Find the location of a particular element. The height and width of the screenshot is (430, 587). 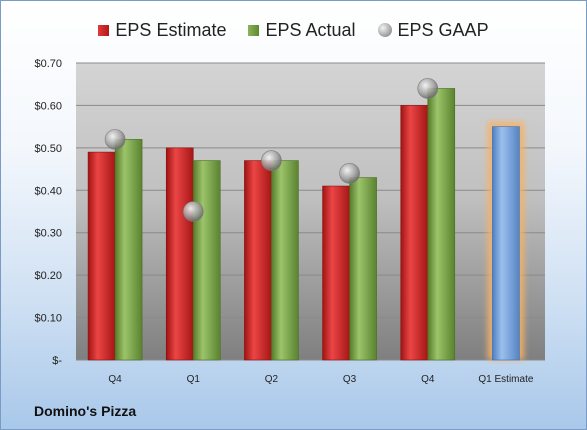

legend: EPS Estimate EPS Actual EPS GAAP is located at coordinates (293, 30).